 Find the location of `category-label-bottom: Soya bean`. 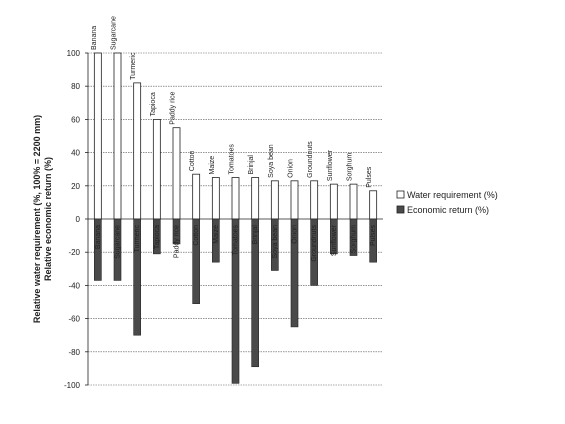

category-label-bottom: Soya bean is located at coordinates (275, 242).